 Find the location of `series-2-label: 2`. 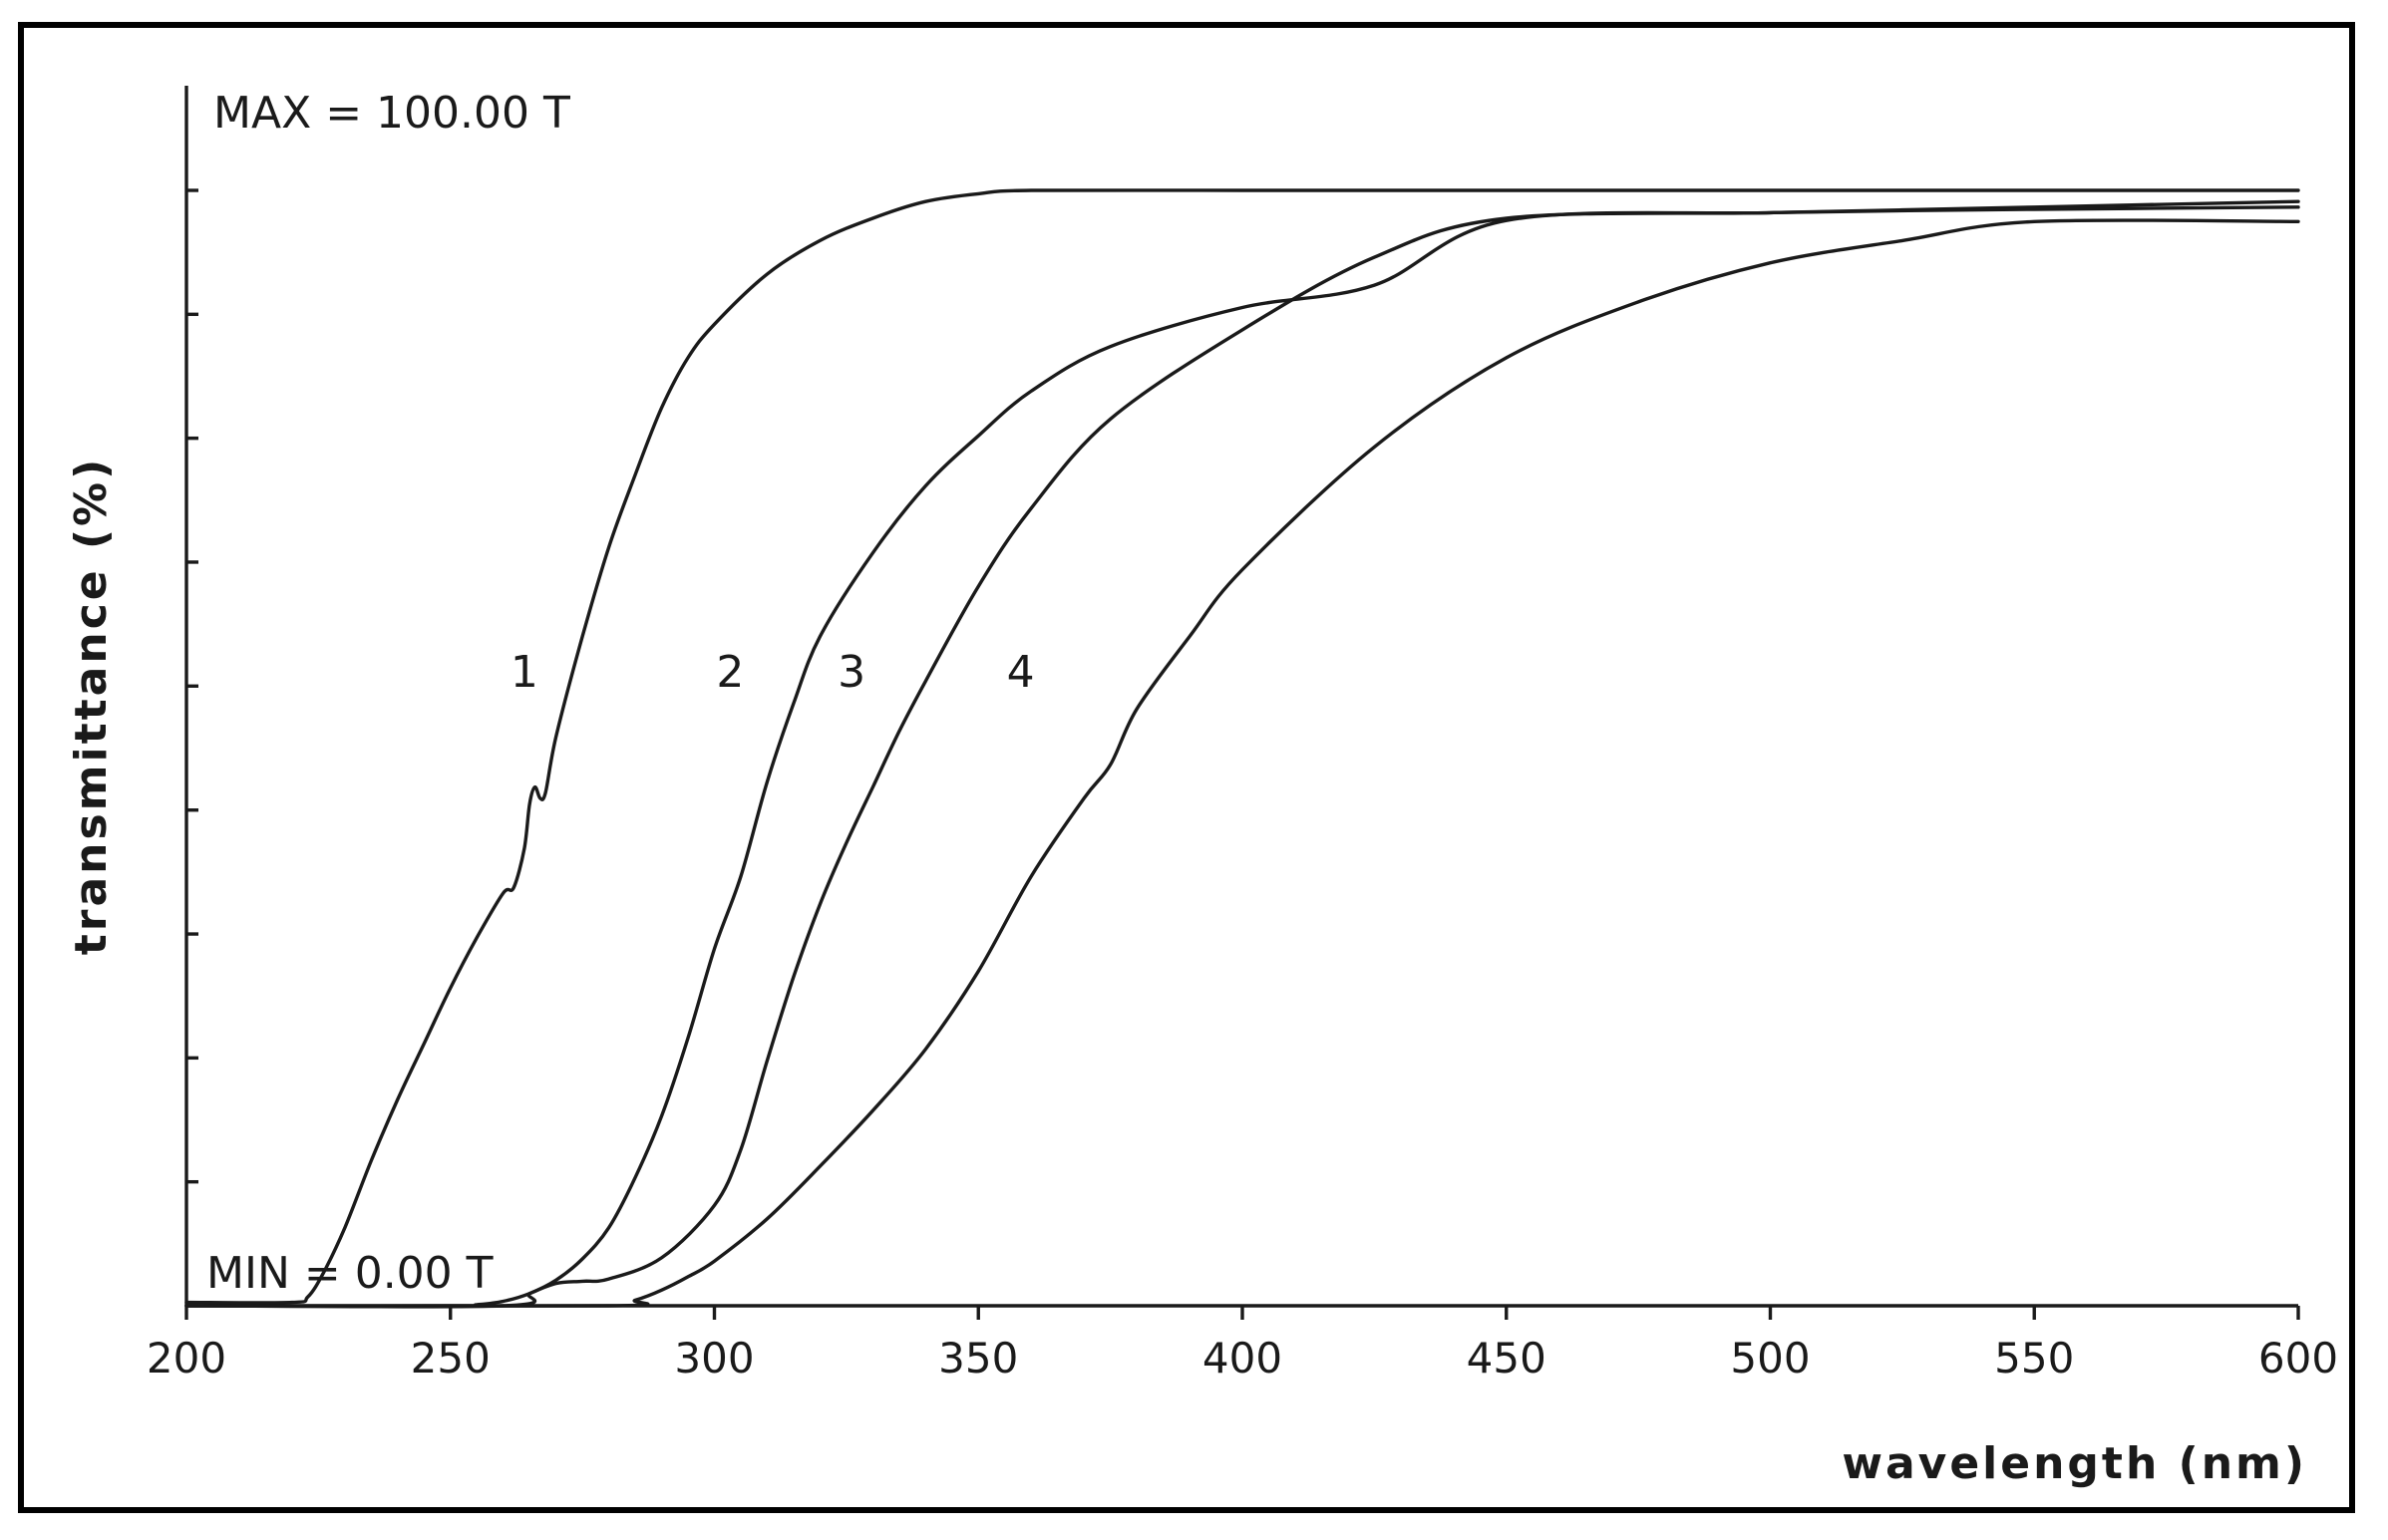

series-2-label: 2 is located at coordinates (730, 672).